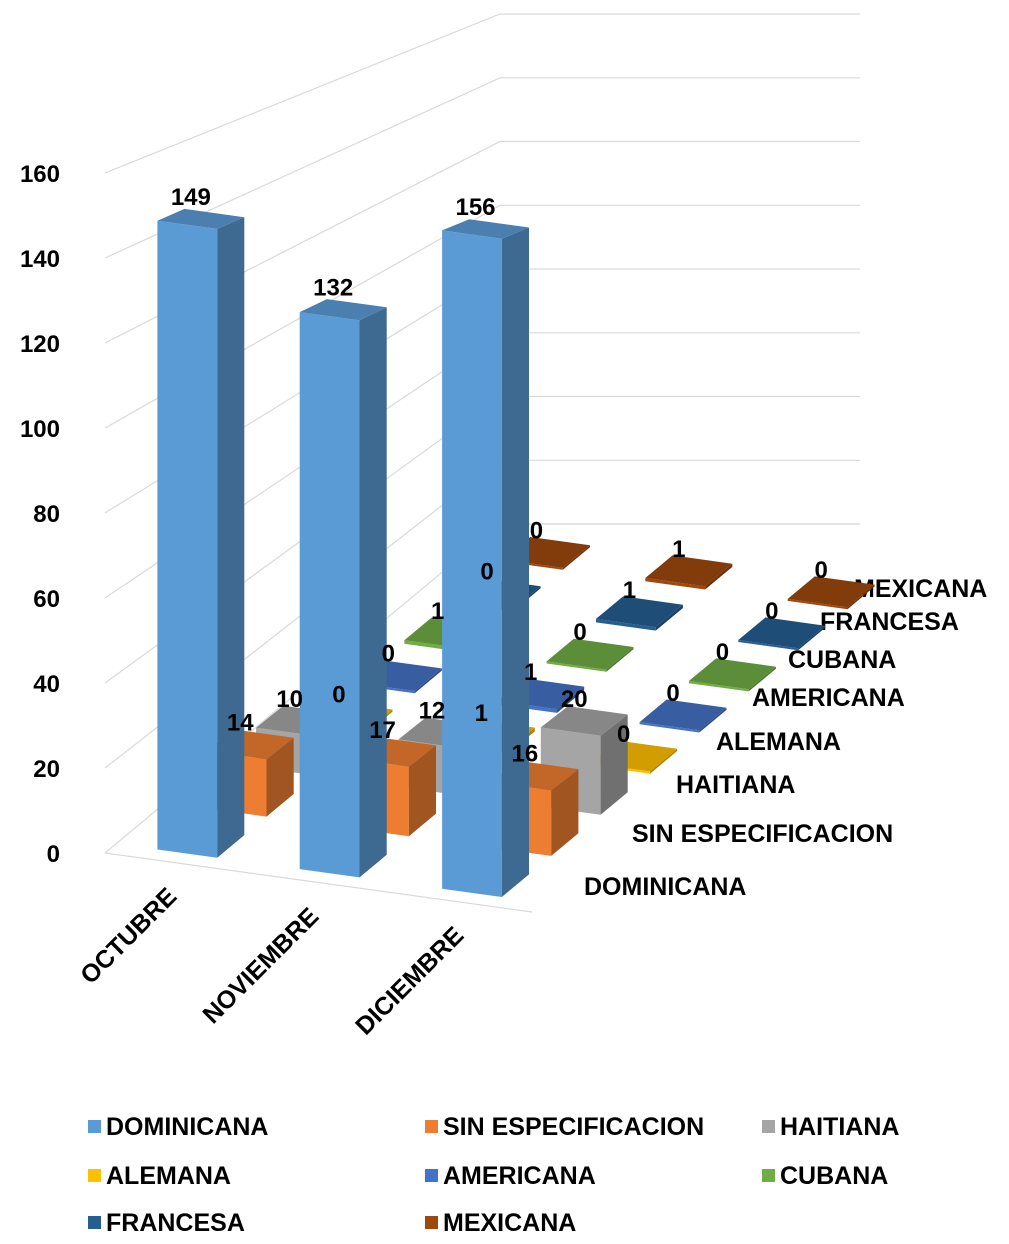 This screenshot has height=1244, width=1009. What do you see at coordinates (839, 1127) in the screenshot?
I see `legend-label: HAITIANA` at bounding box center [839, 1127].